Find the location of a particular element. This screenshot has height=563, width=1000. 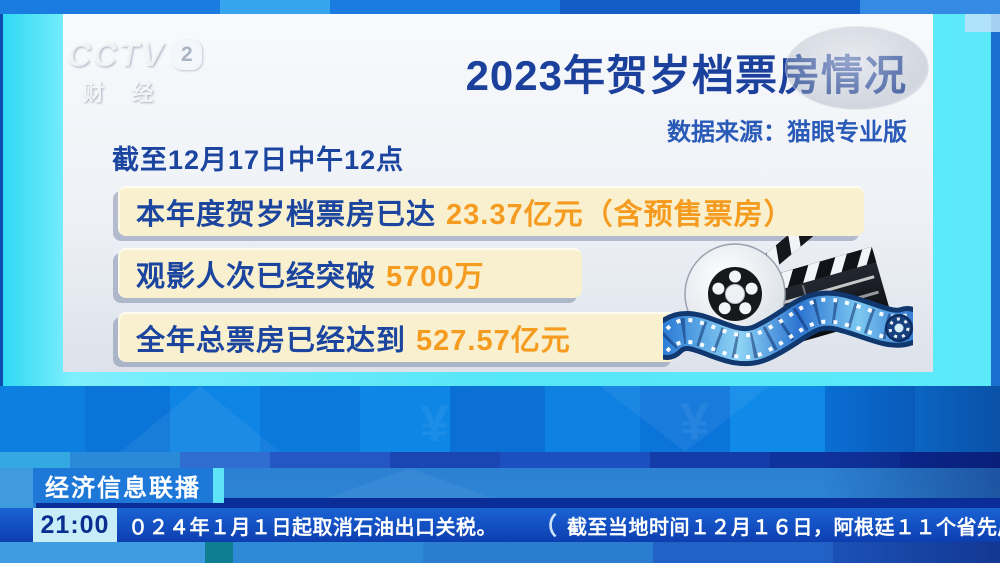

stat-box-holiday-box-office: 本年度贺岁档票房已达 23.37亿元（含预售票房） is located at coordinates (491, 211).